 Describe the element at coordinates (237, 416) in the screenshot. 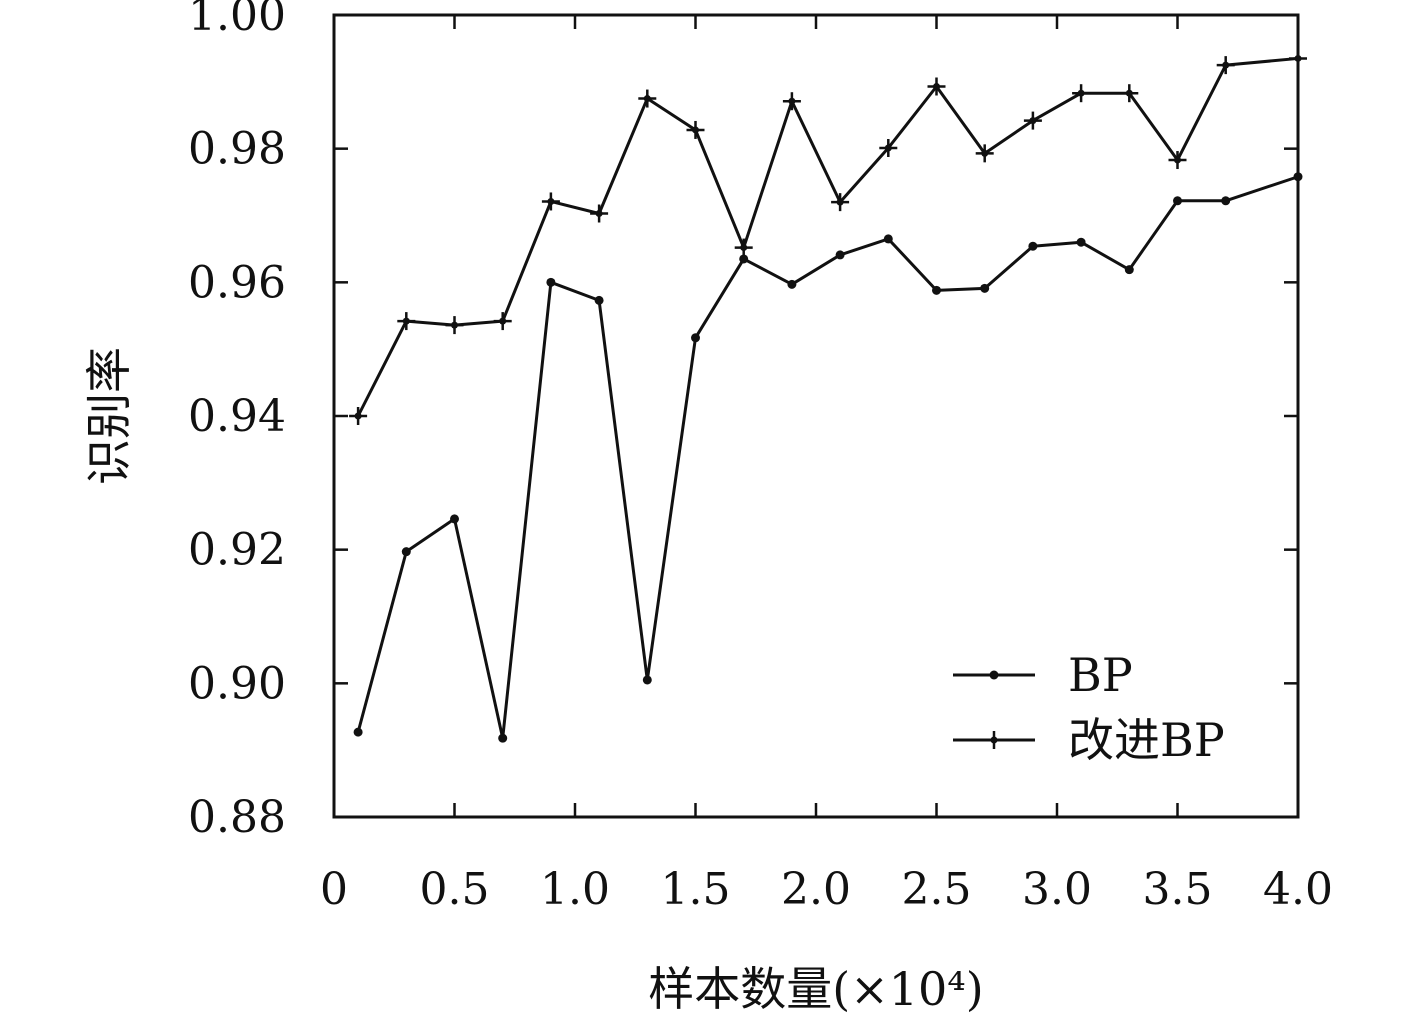

I see `y-tick-label: 0.94` at that location.